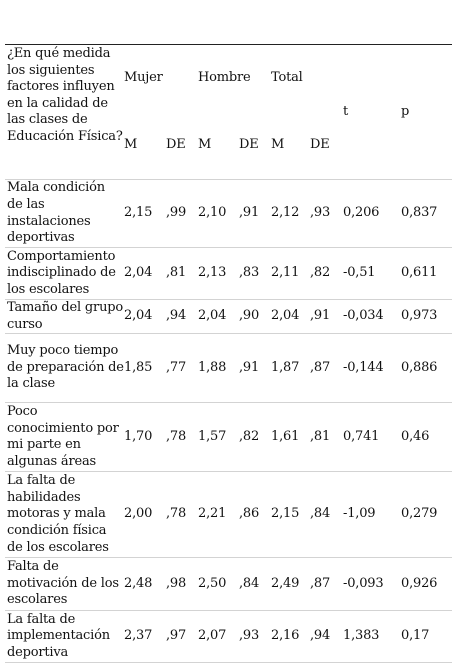  What do you see at coordinates (290, 317) in the screenshot?
I see `total-m-cell: 2,04` at bounding box center [290, 317].